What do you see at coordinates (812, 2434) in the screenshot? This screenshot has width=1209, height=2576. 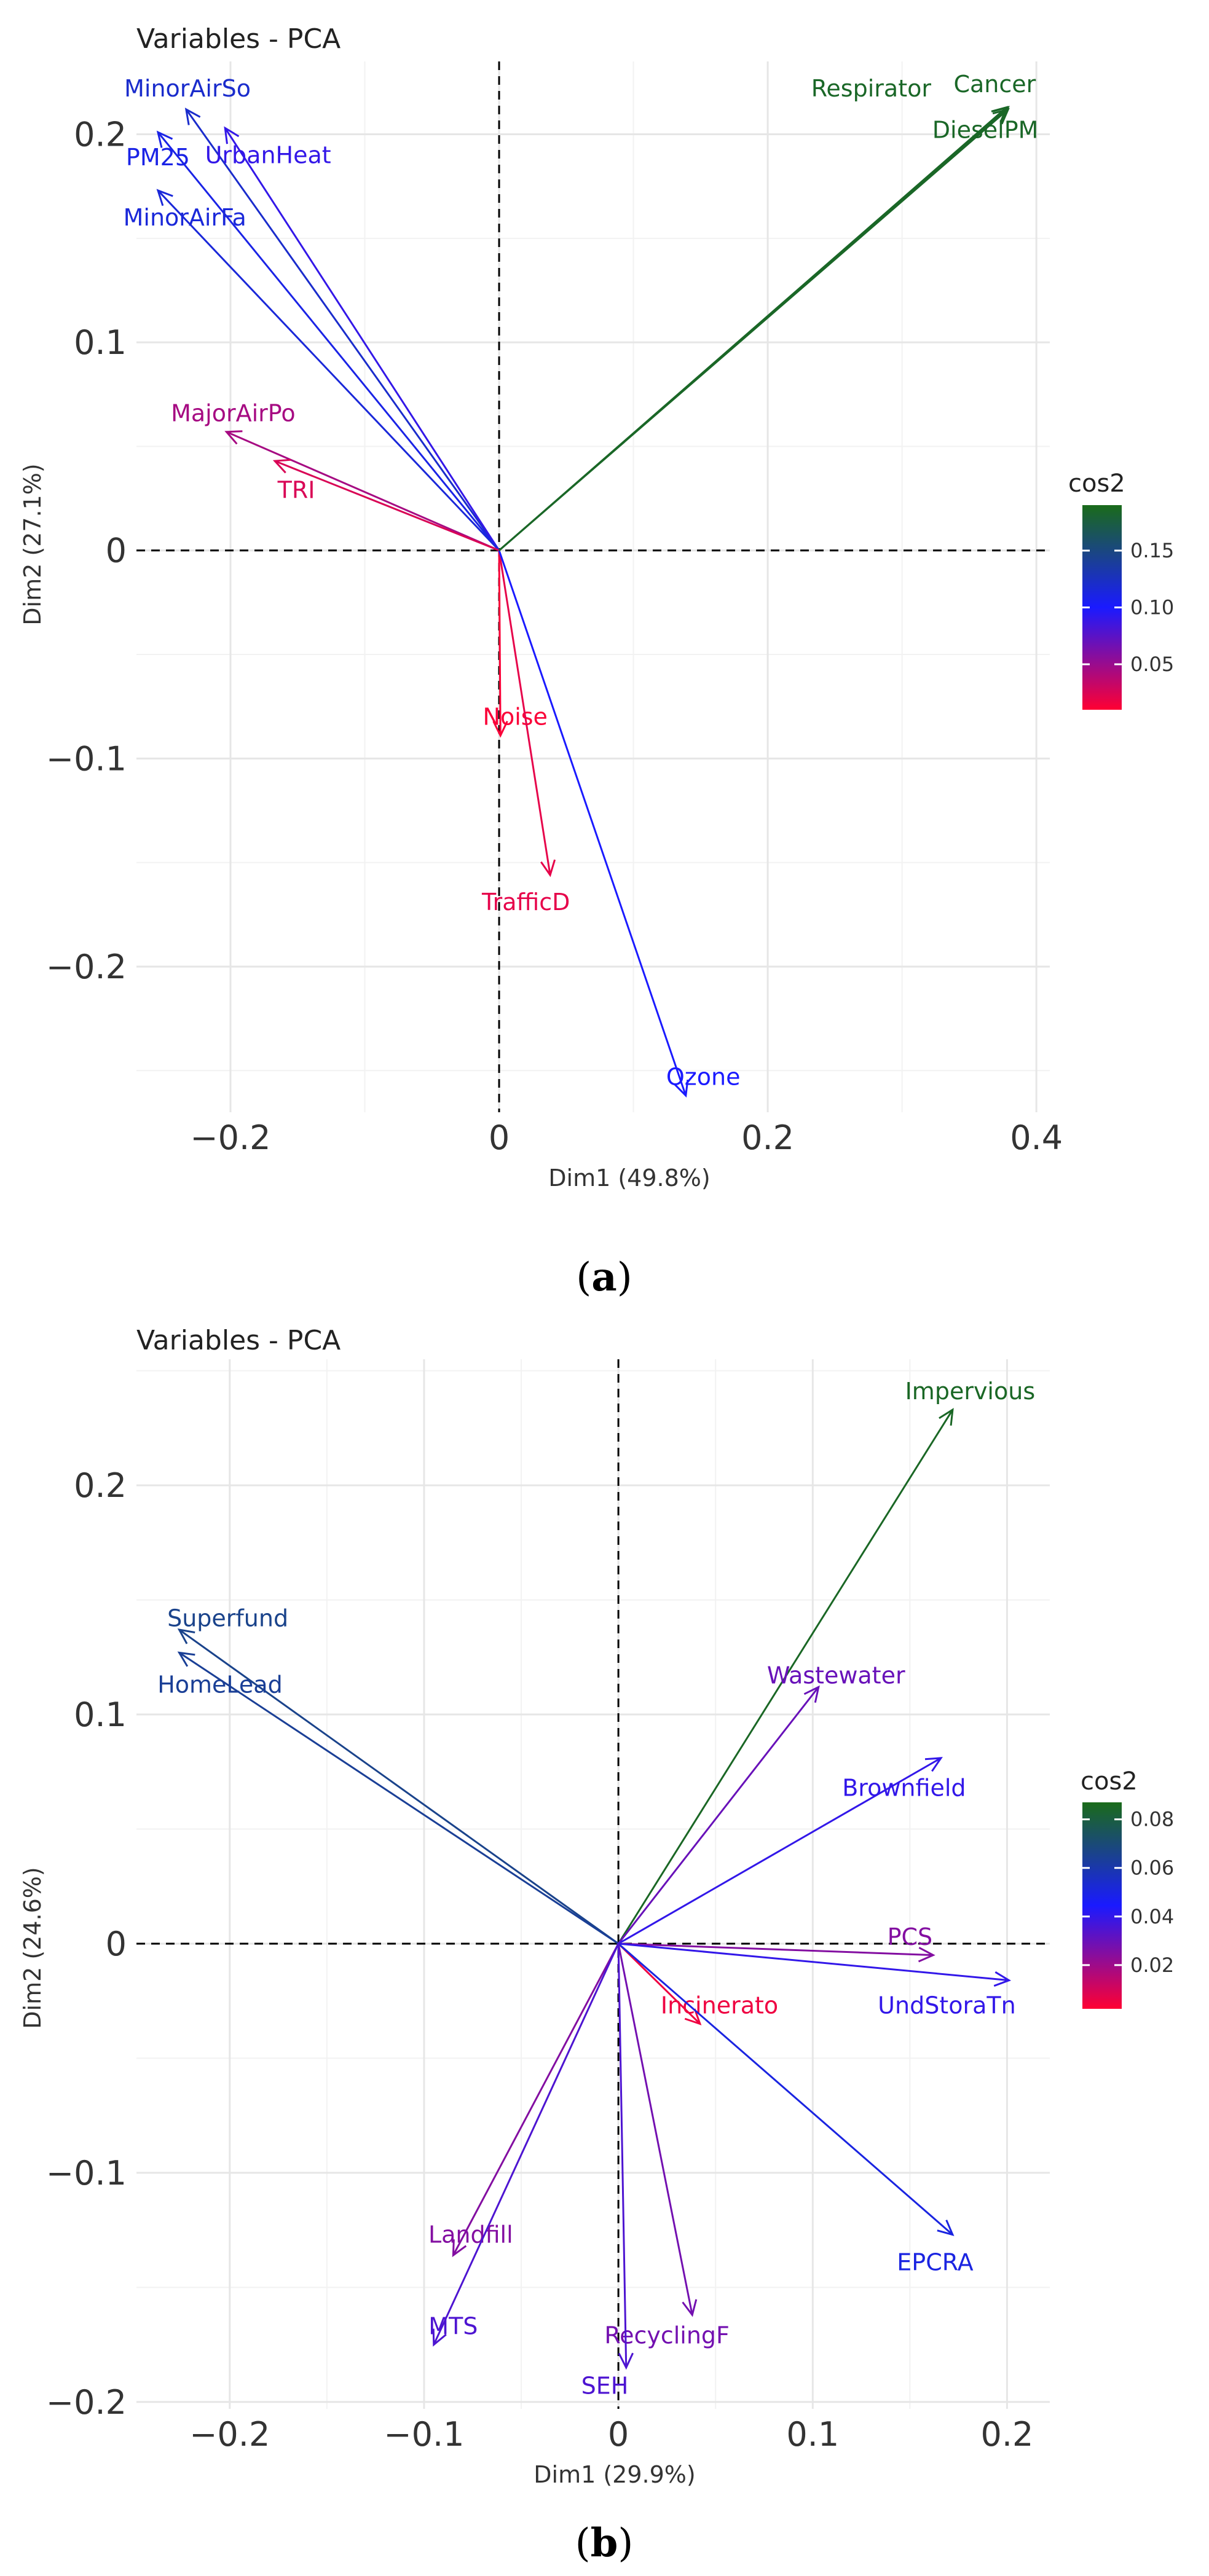 I see `x-tick-label: 0.1` at bounding box center [812, 2434].